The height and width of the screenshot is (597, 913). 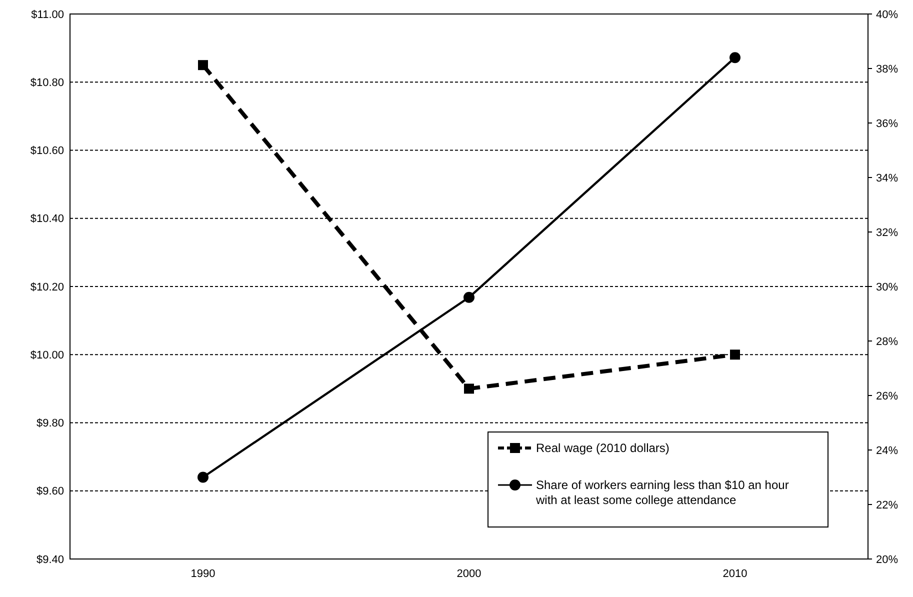 What do you see at coordinates (47, 14) in the screenshot?
I see `y-tick-label: $11.00` at bounding box center [47, 14].